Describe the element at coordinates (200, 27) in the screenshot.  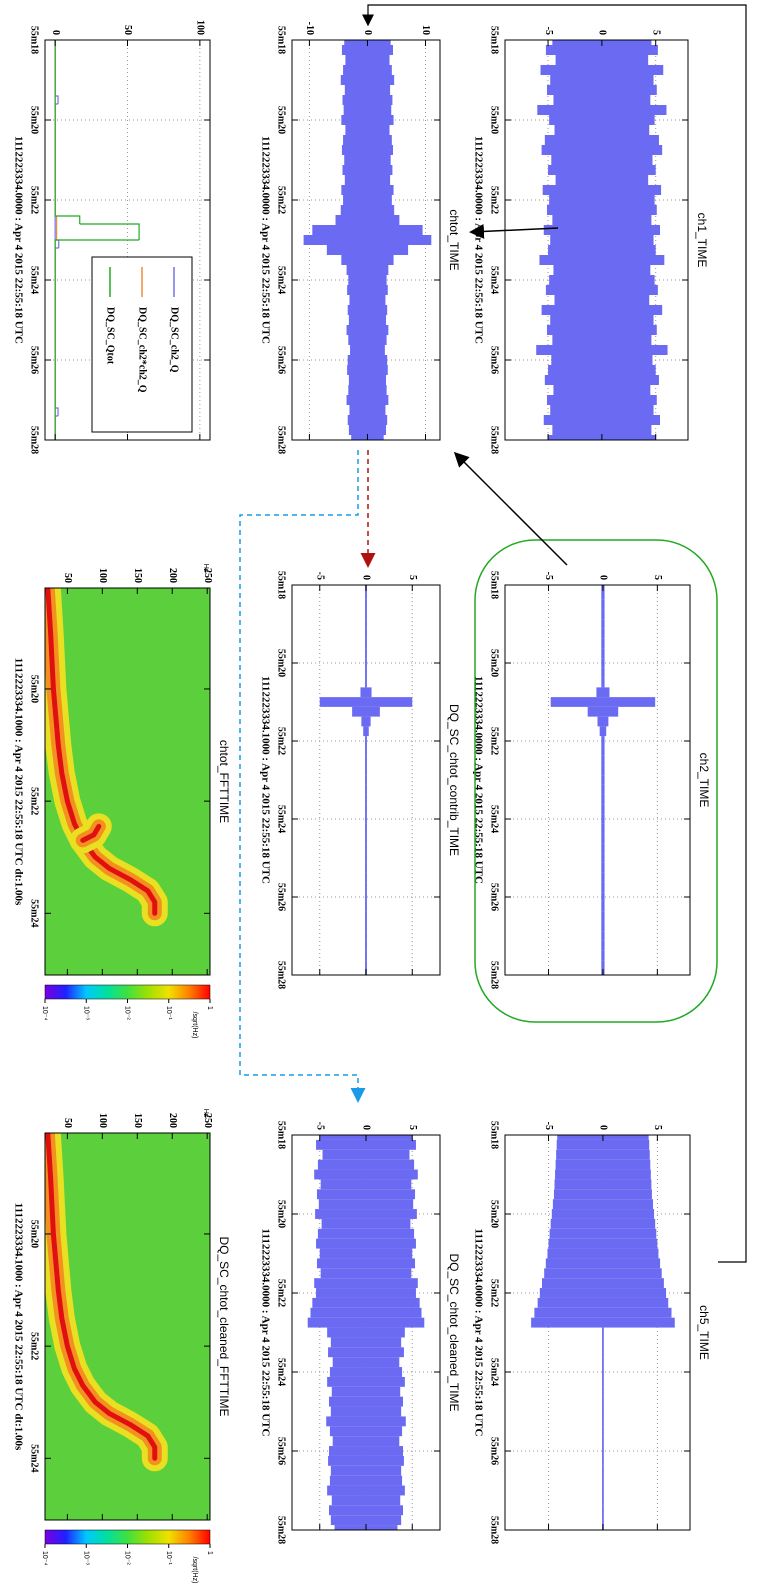
I see `y-tick-label: 100` at that location.